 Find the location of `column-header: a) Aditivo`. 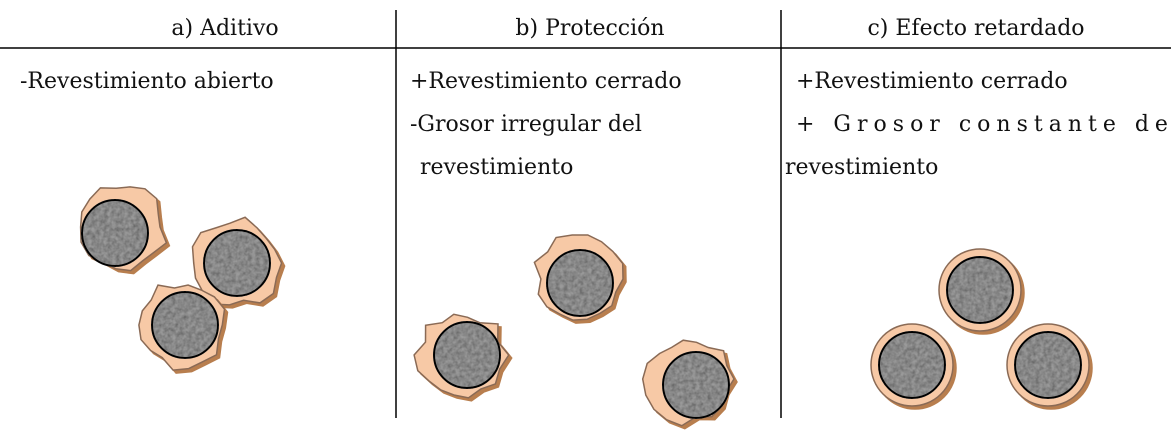

column-header: a) Aditivo is located at coordinates (224, 28).